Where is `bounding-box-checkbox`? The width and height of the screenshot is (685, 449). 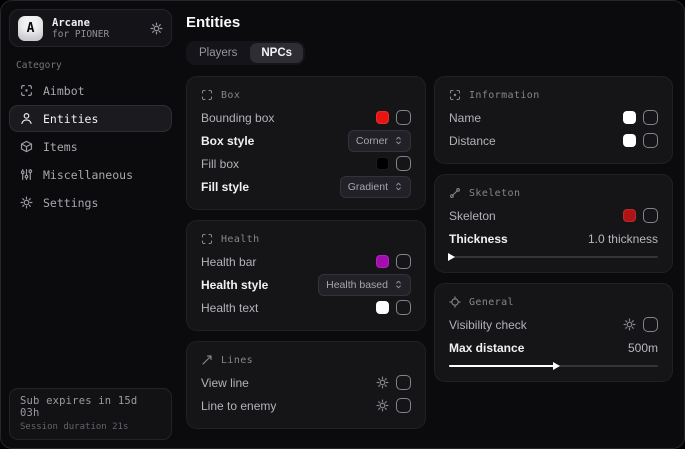
bounding-box-checkbox is located at coordinates (403, 117).